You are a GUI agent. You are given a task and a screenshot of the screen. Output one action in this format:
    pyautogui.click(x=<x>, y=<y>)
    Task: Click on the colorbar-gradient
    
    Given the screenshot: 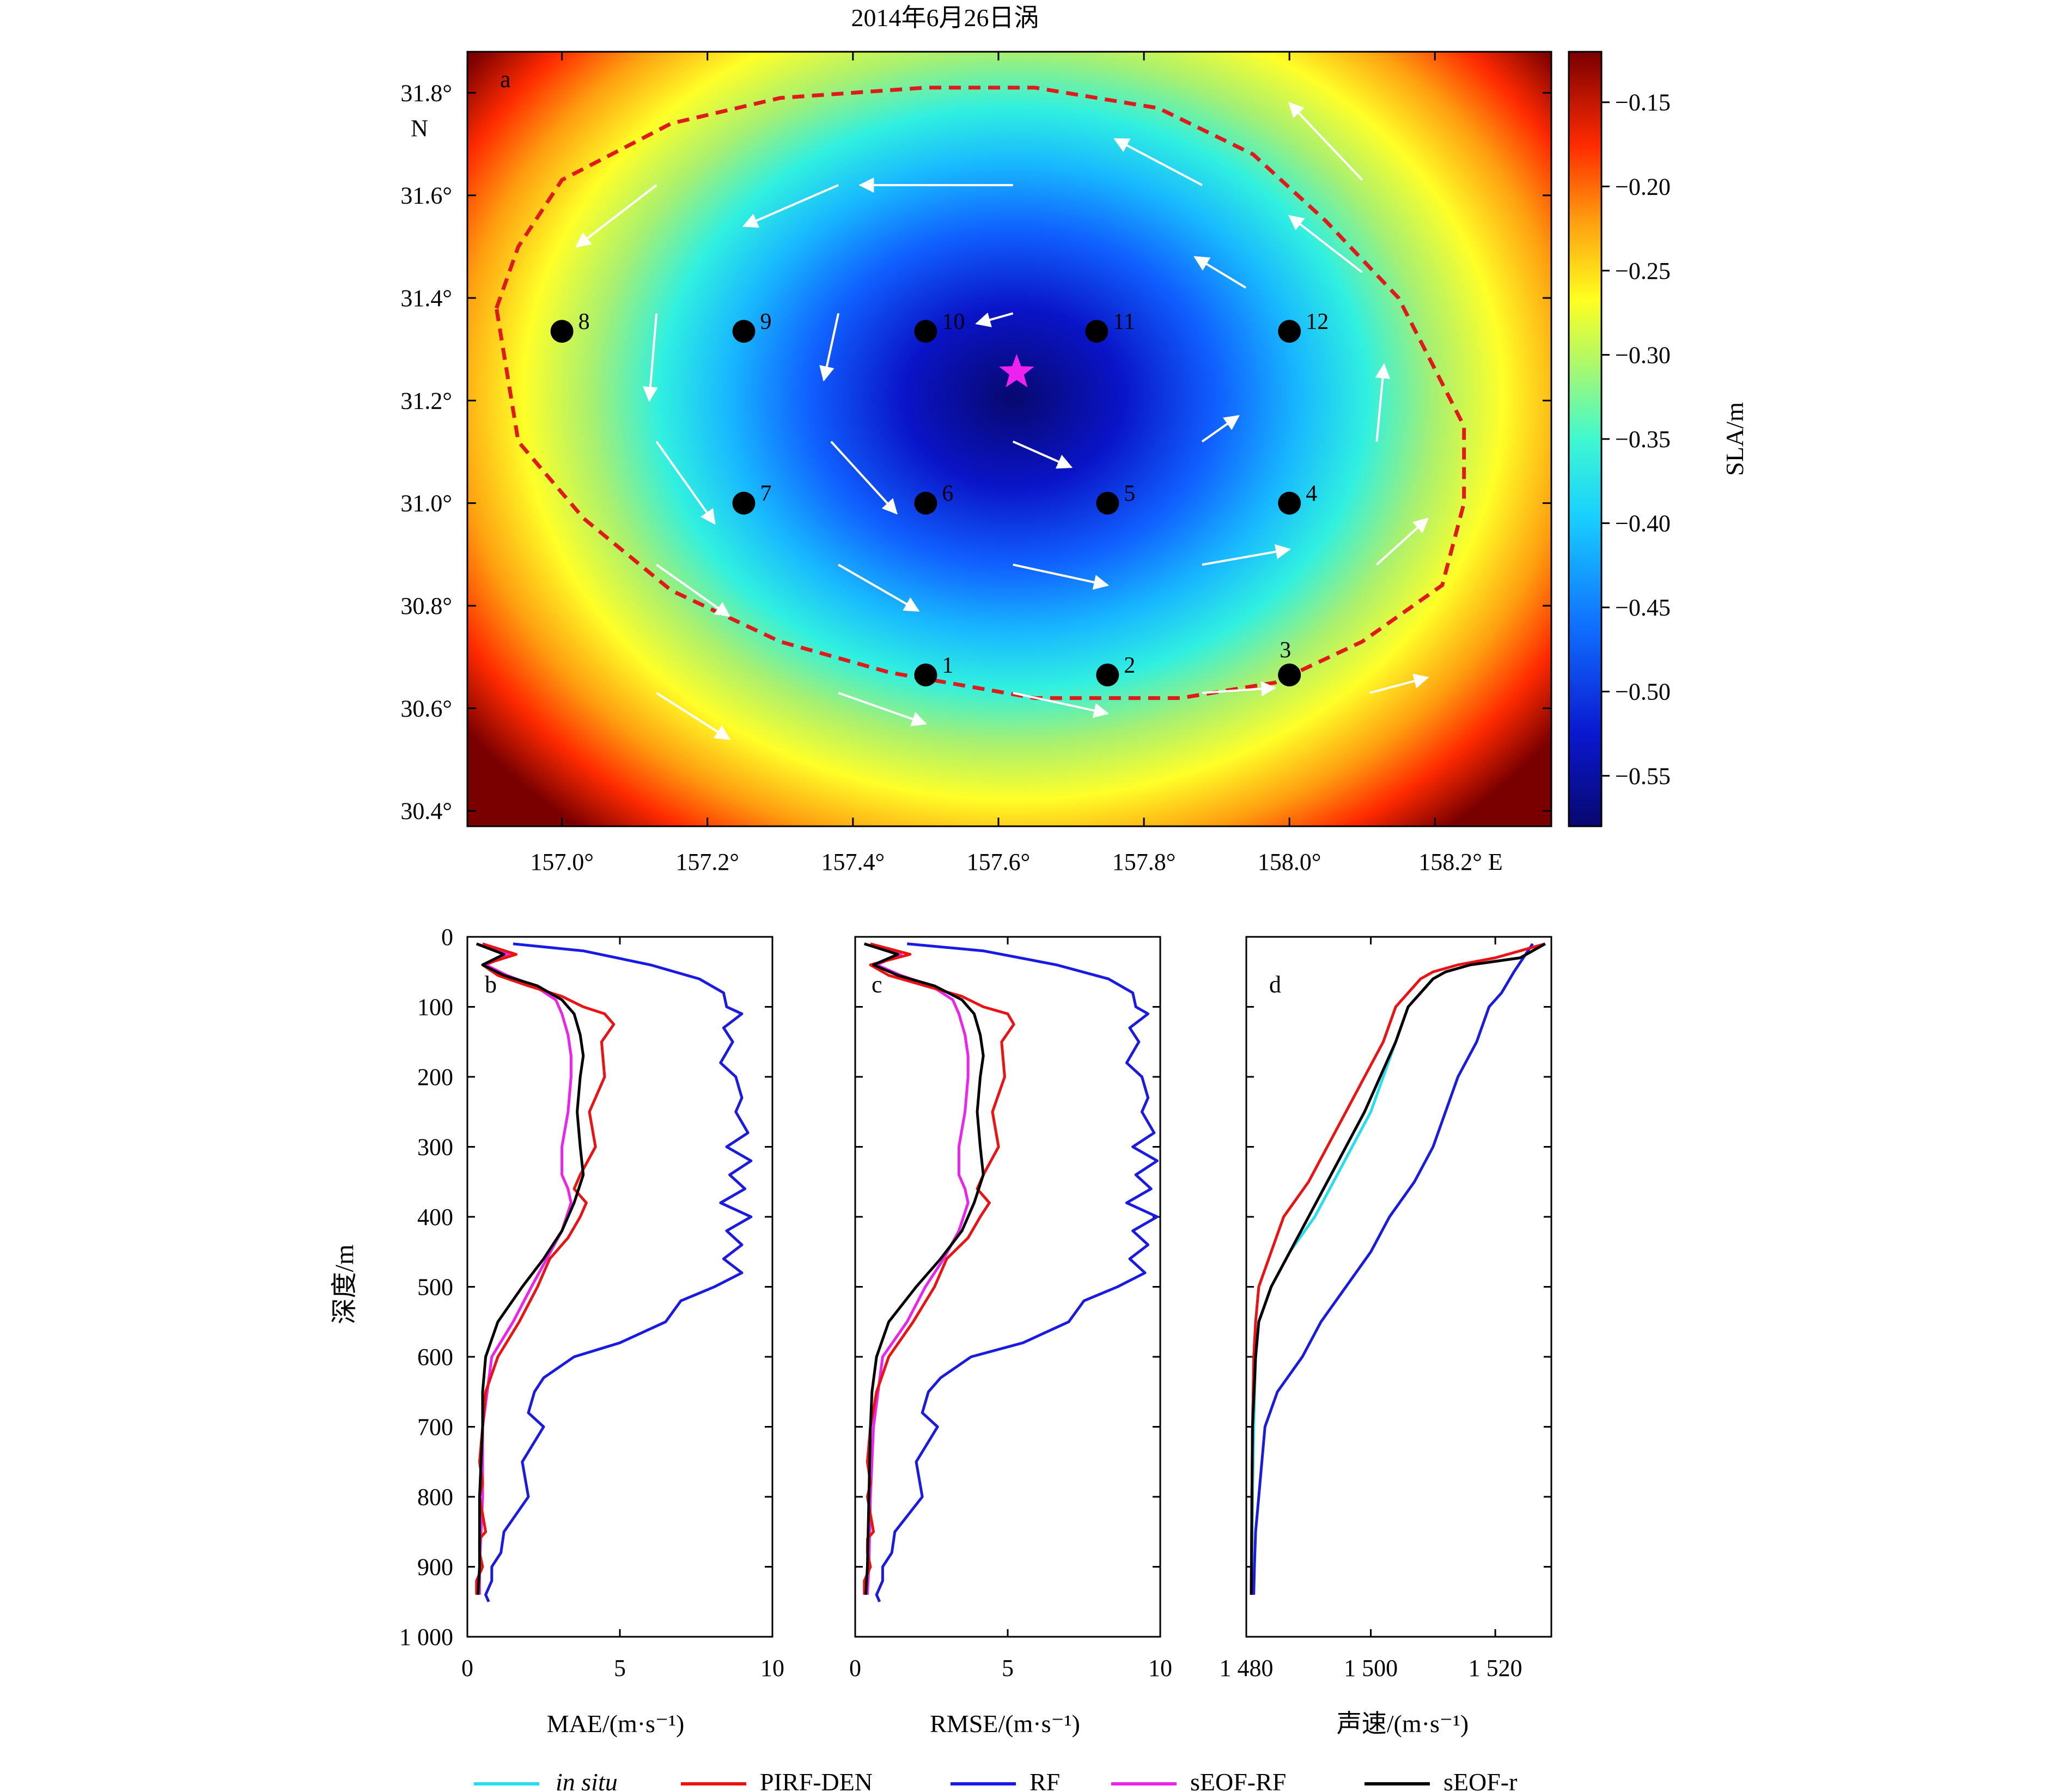 What is the action you would take?
    pyautogui.click(x=1585, y=439)
    